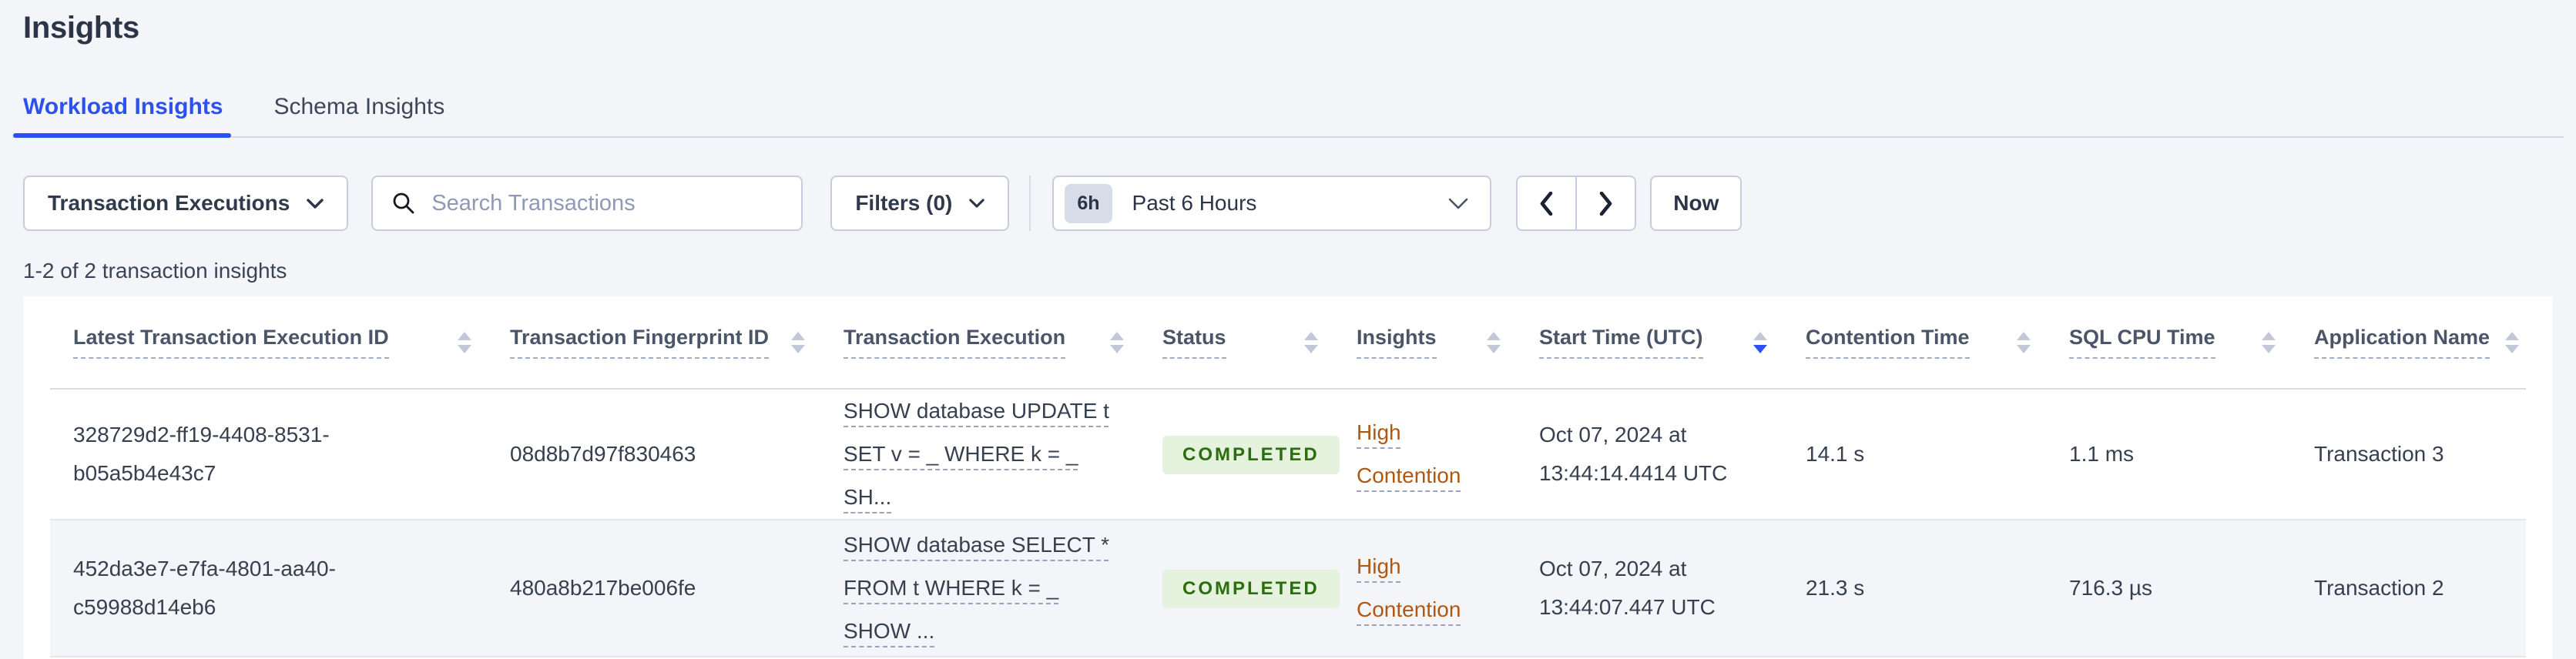  I want to click on chevron-right-icon, so click(1606, 203).